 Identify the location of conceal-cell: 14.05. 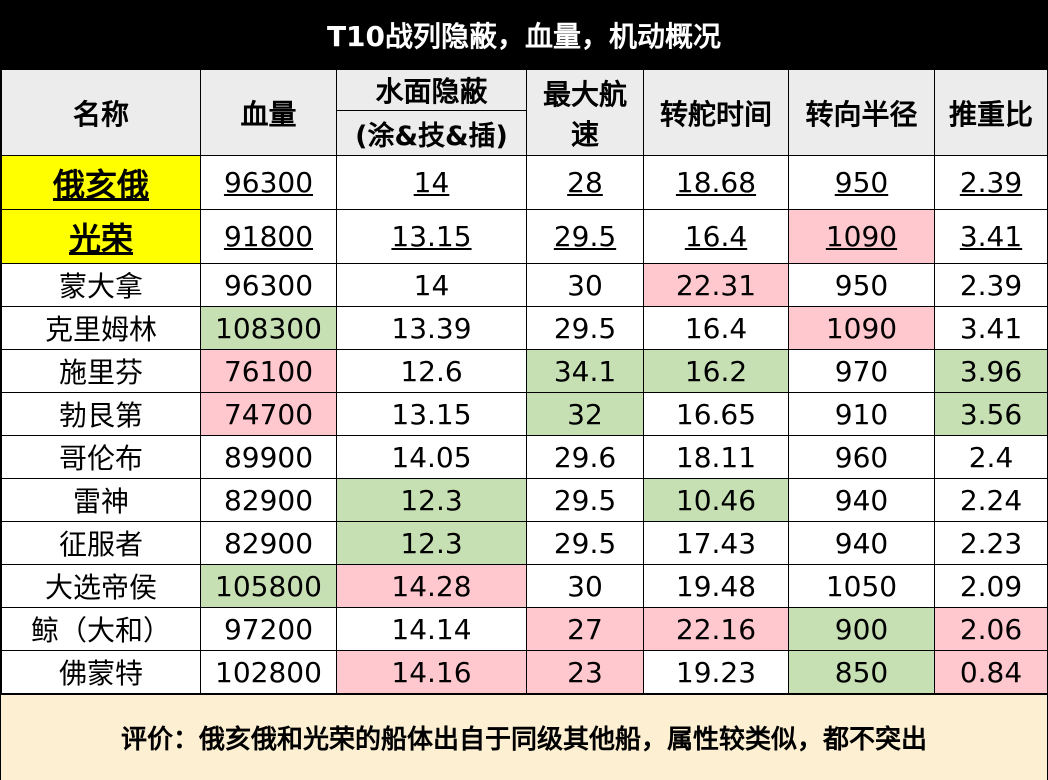
(431, 457).